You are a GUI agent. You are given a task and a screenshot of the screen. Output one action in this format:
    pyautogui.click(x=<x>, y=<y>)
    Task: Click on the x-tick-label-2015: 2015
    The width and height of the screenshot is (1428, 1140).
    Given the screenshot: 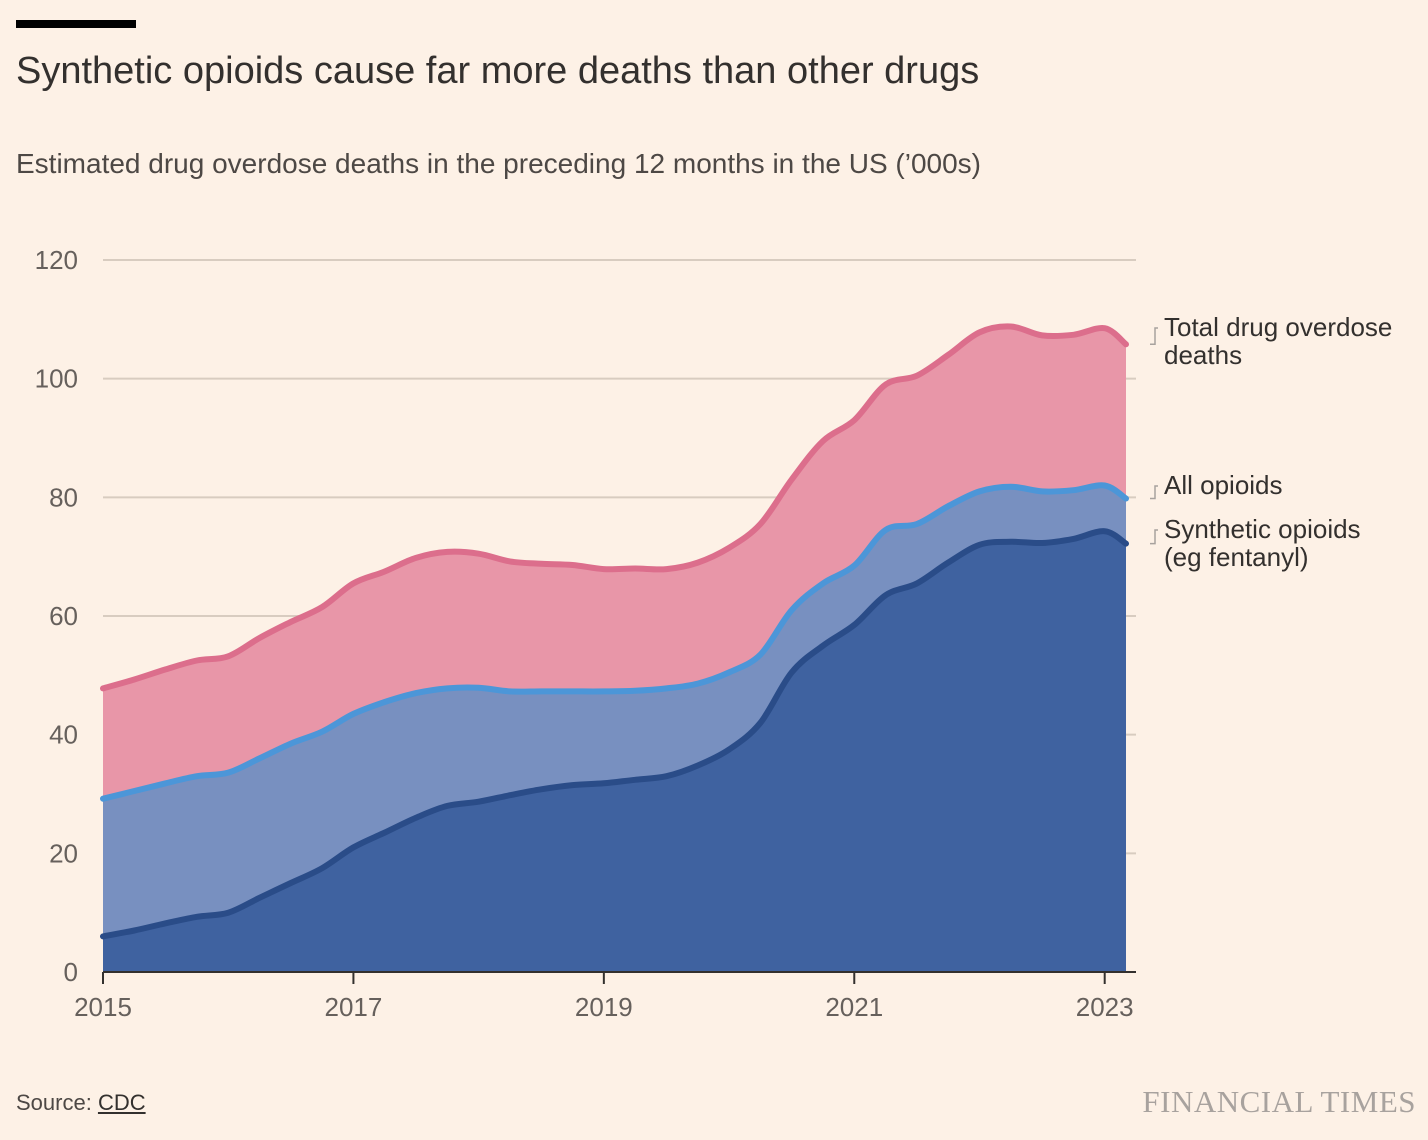 What is the action you would take?
    pyautogui.click(x=103, y=1007)
    